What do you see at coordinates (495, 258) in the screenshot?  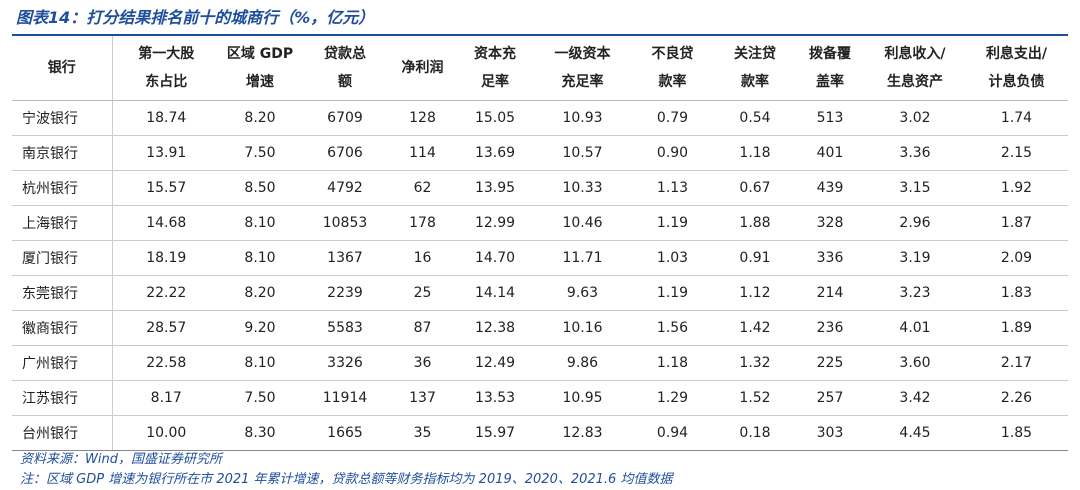 I see `cell: 14.70` at bounding box center [495, 258].